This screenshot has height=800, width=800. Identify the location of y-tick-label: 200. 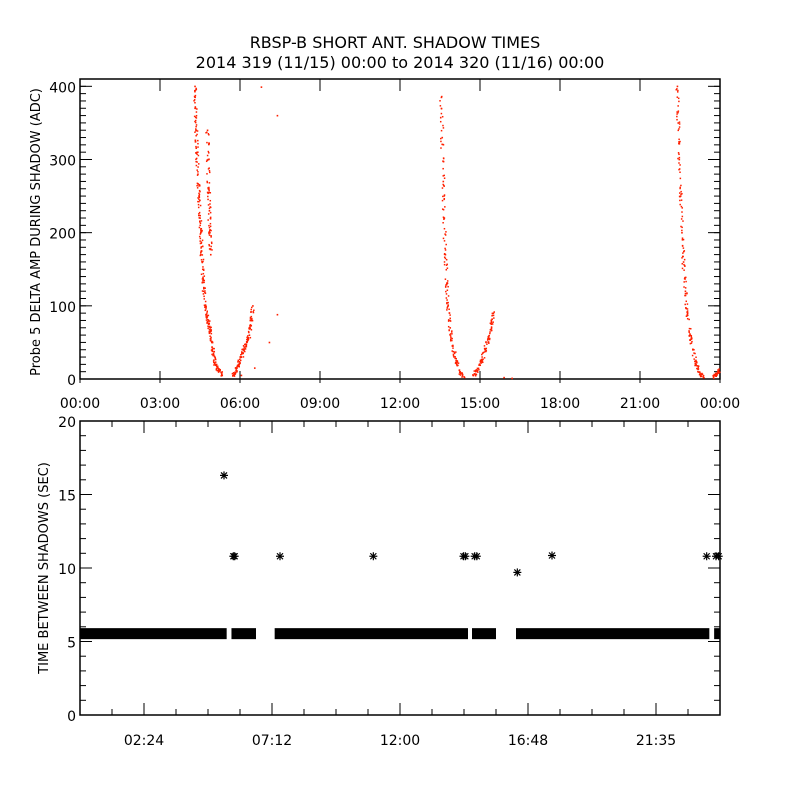
(62, 235).